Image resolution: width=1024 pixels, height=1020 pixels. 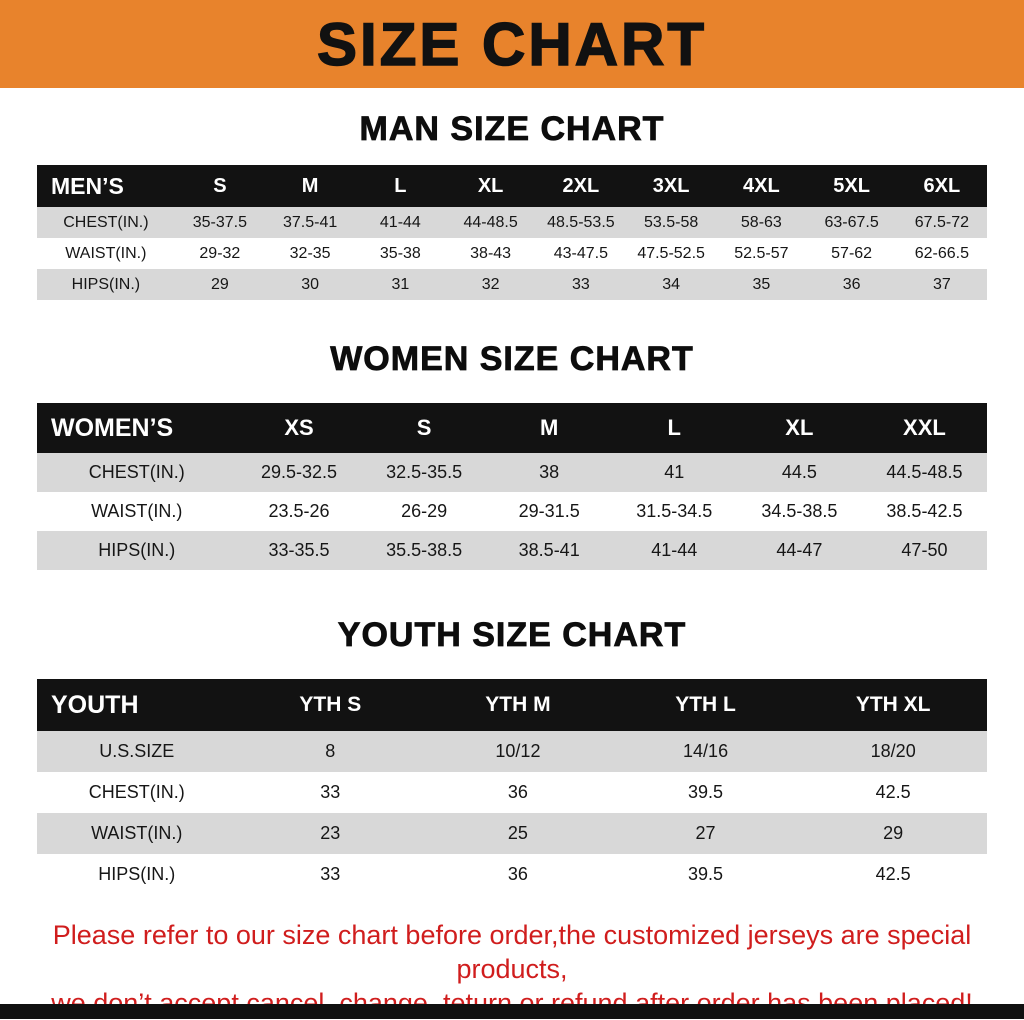 What do you see at coordinates (706, 833) in the screenshot?
I see `table-cell: 27` at bounding box center [706, 833].